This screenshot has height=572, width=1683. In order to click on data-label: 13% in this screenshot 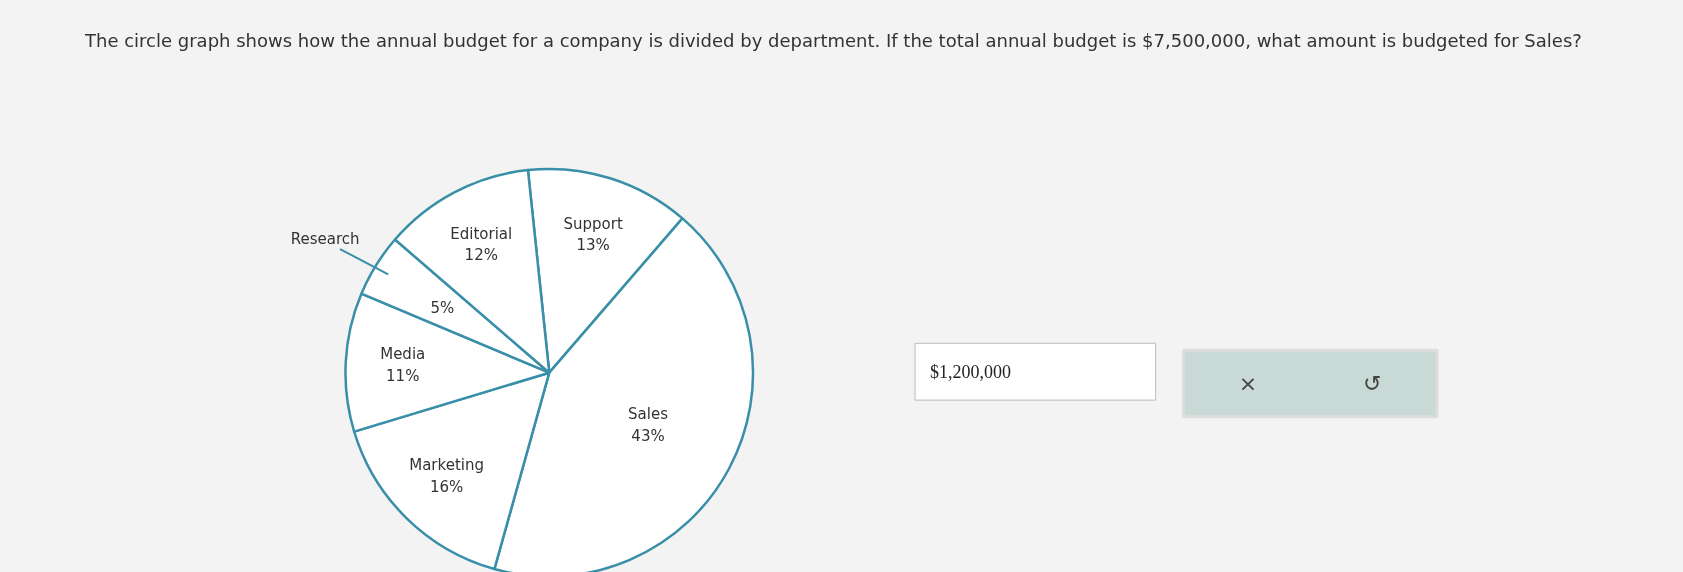, I will do `click(593, 245)`.